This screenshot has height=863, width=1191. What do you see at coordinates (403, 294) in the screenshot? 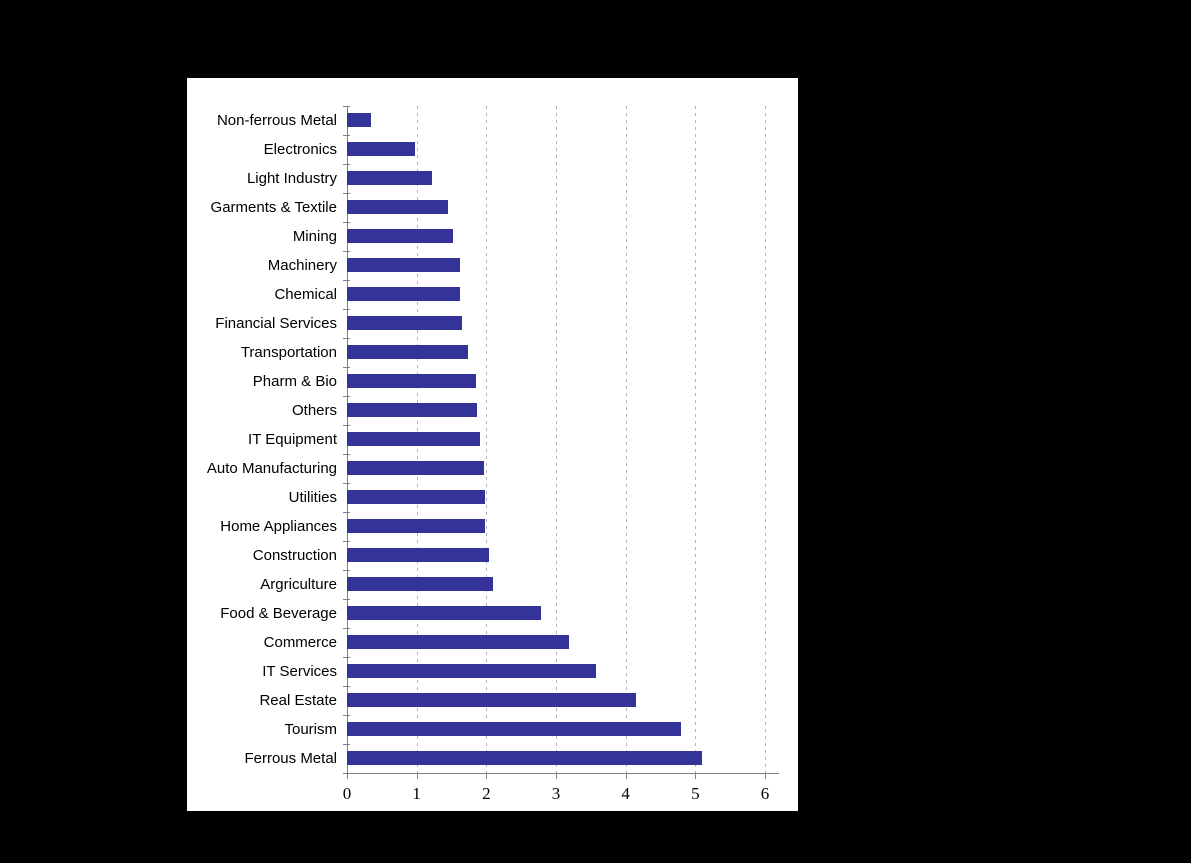
I see `bar-chemical` at bounding box center [403, 294].